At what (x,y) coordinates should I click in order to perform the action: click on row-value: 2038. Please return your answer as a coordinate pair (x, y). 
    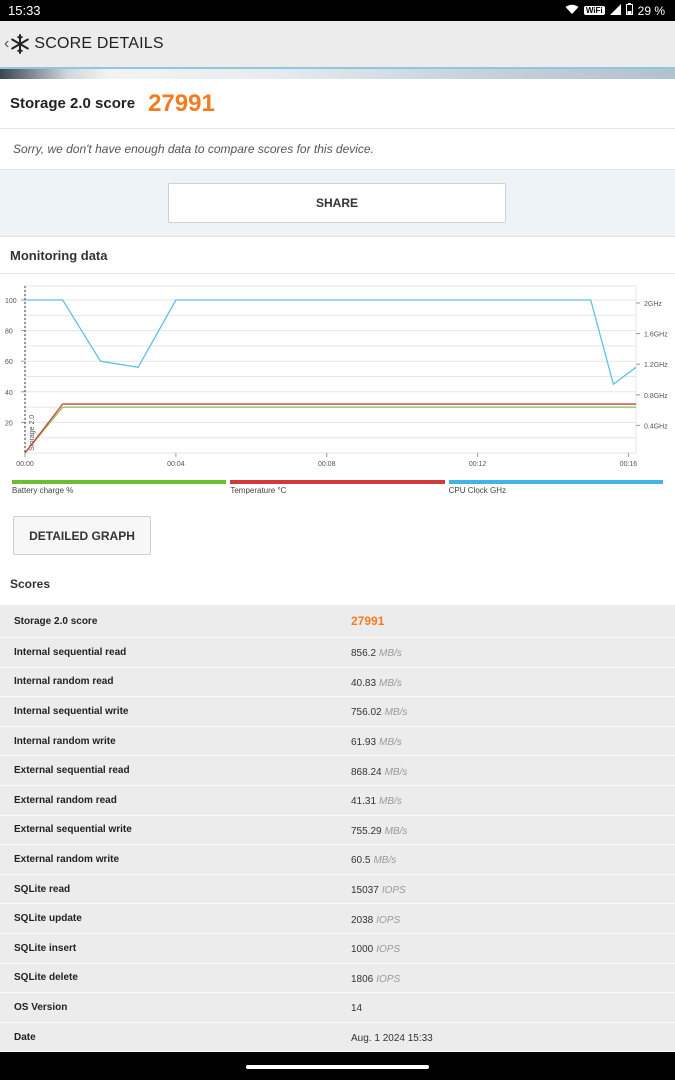
    Looking at the image, I should click on (362, 920).